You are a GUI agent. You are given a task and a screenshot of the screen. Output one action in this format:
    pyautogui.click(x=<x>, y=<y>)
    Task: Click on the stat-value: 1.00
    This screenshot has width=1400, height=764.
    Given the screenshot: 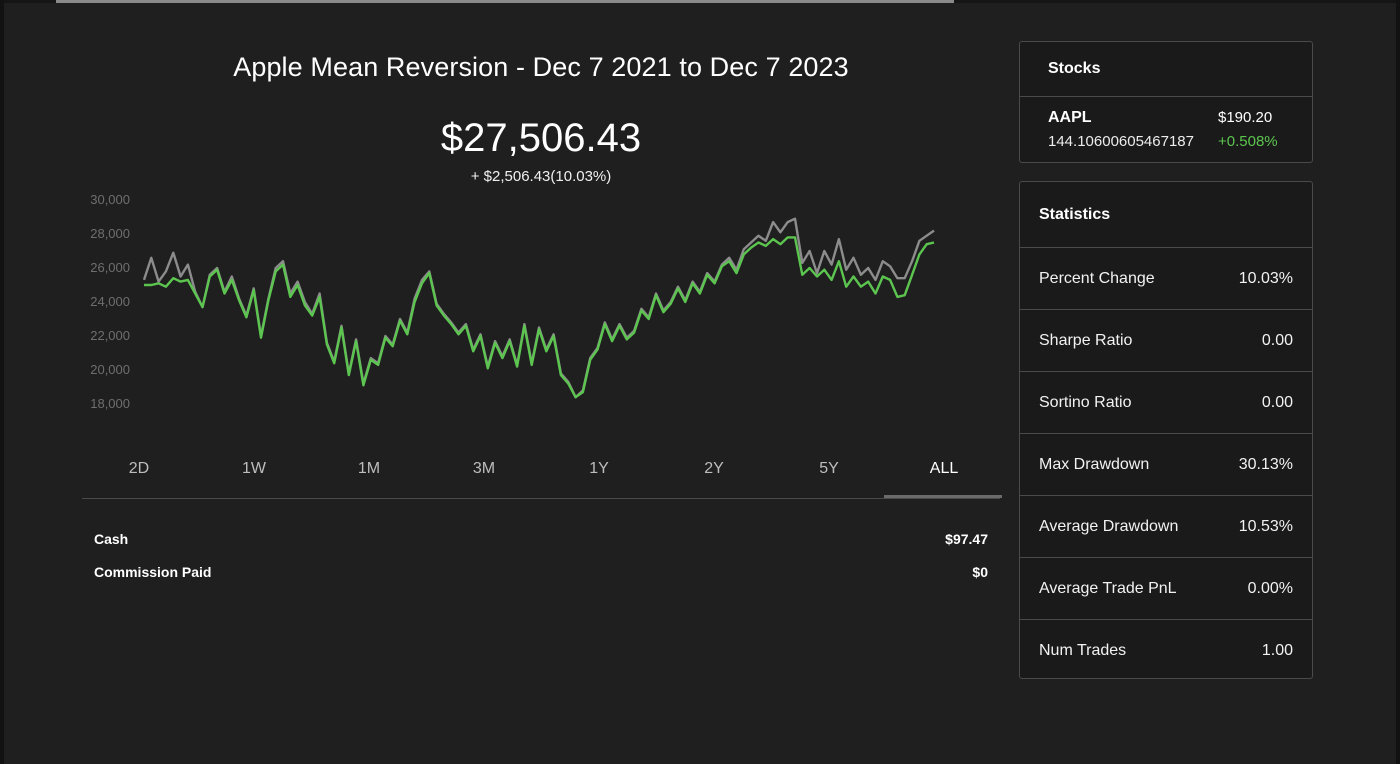 What is the action you would take?
    pyautogui.click(x=1277, y=650)
    